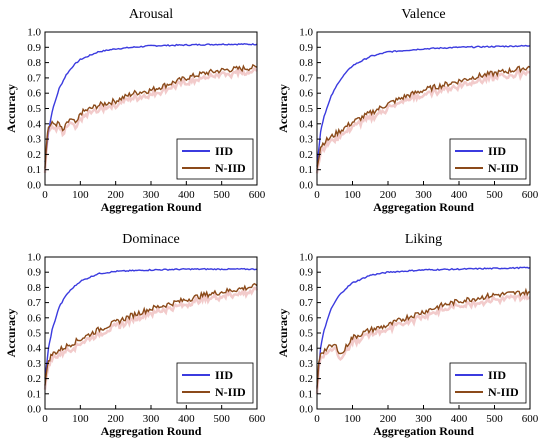 The height and width of the screenshot is (444, 550). I want to click on chart-title: Dominace, so click(151, 239).